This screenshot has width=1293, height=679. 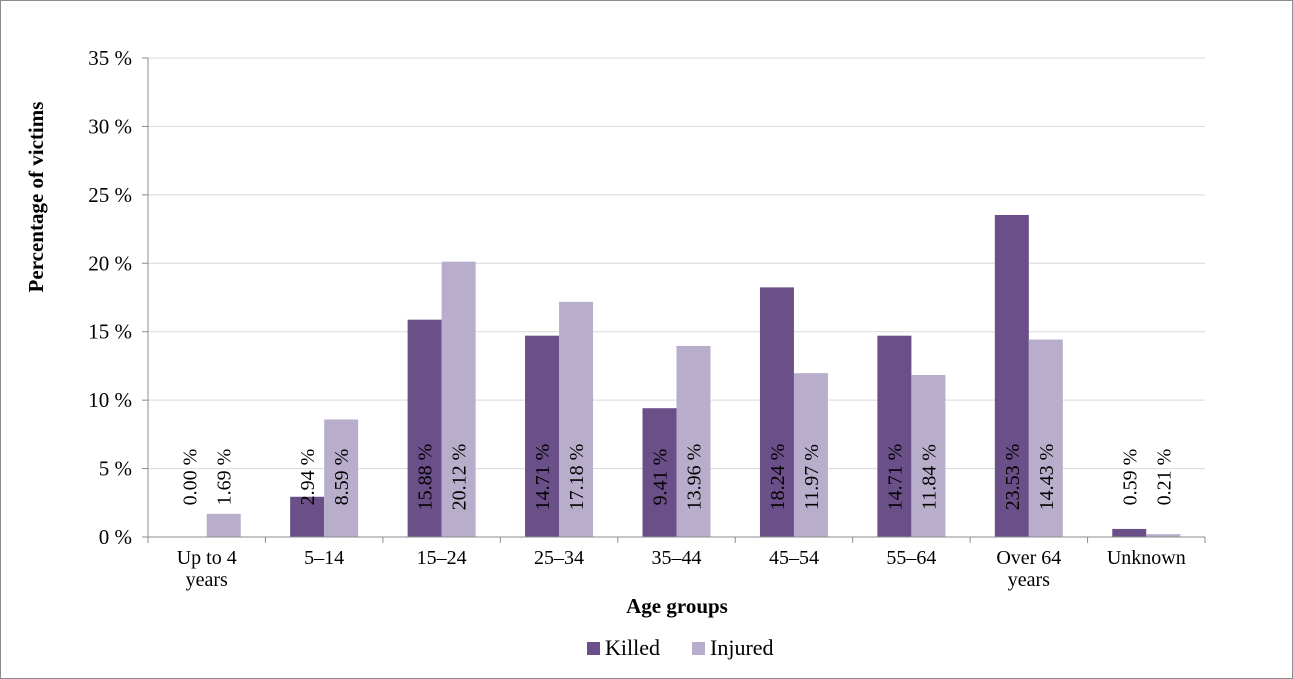 What do you see at coordinates (110, 263) in the screenshot?
I see `y-tick-label: 20 %` at bounding box center [110, 263].